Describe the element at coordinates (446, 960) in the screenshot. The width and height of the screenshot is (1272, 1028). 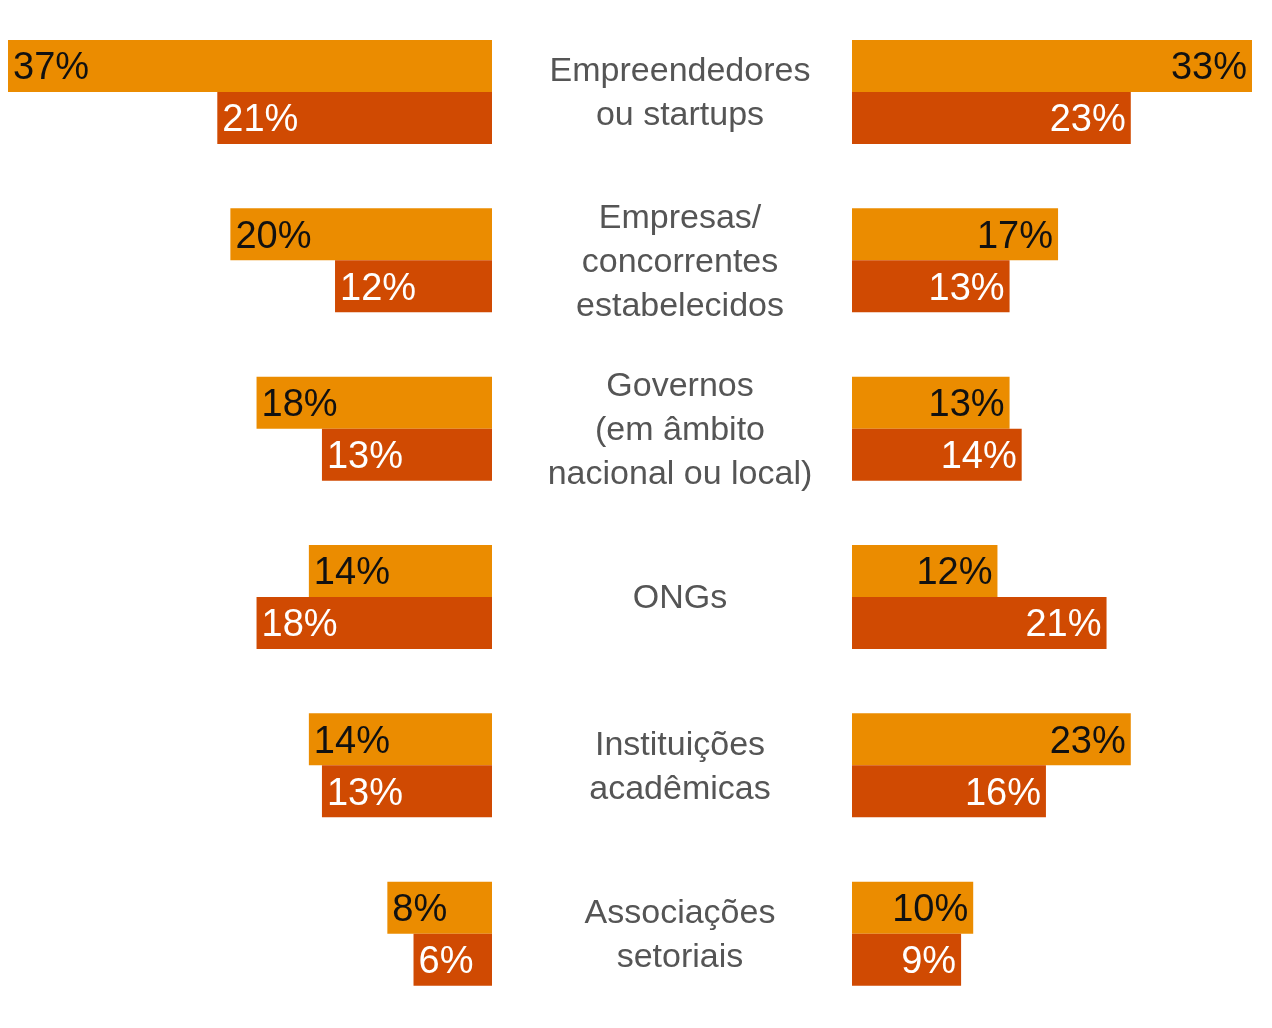
I see `data-label: 6%` at that location.